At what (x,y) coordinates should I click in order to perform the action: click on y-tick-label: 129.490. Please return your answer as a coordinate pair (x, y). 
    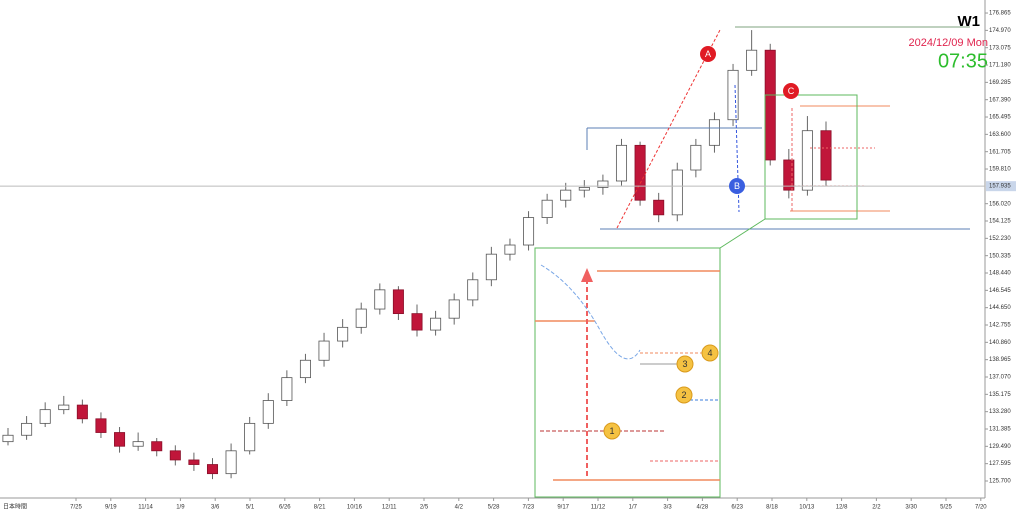
    Looking at the image, I should click on (1000, 447).